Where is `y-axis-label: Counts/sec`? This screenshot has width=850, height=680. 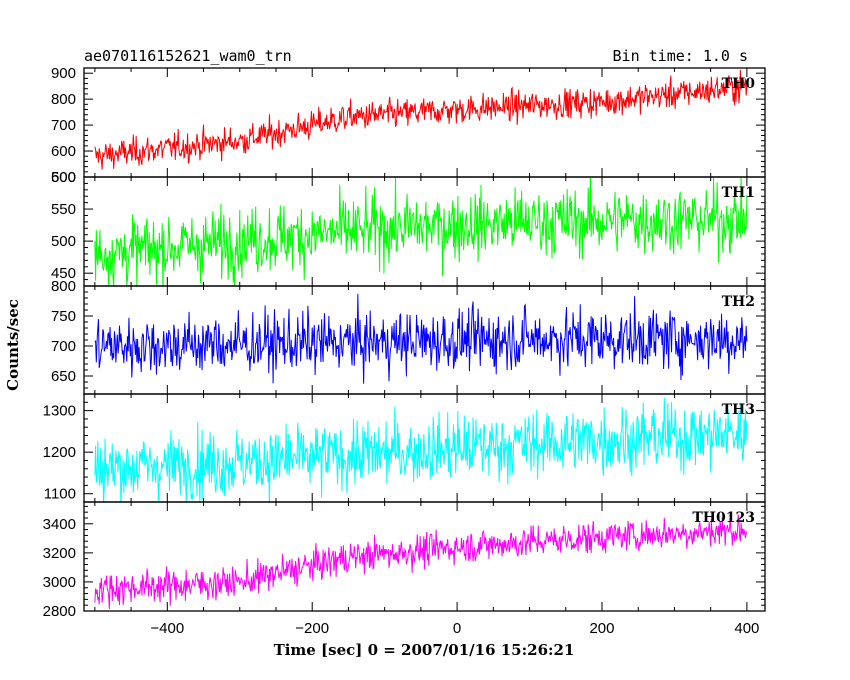
y-axis-label: Counts/sec is located at coordinates (13, 345).